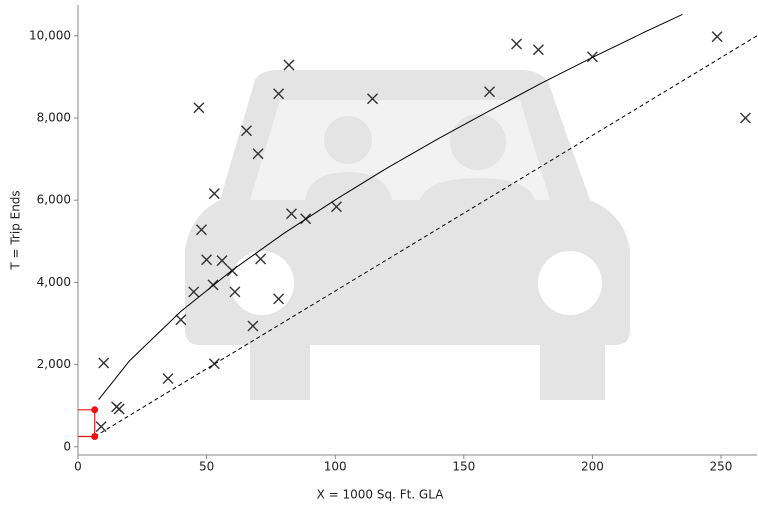 This screenshot has width=758, height=506. I want to click on y-tick-label: 8,000, so click(54, 118).